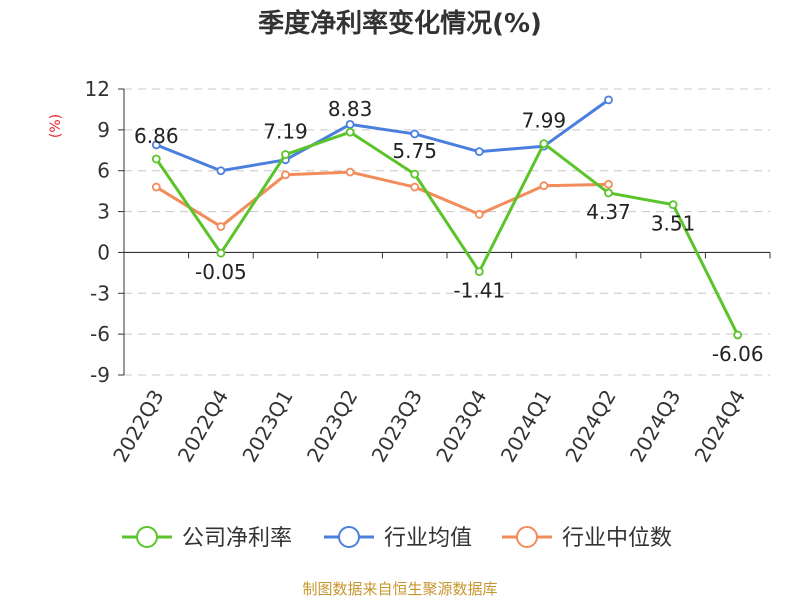 Image resolution: width=800 pixels, height=600 pixels. I want to click on y-tick-label: 9, so click(103, 130).